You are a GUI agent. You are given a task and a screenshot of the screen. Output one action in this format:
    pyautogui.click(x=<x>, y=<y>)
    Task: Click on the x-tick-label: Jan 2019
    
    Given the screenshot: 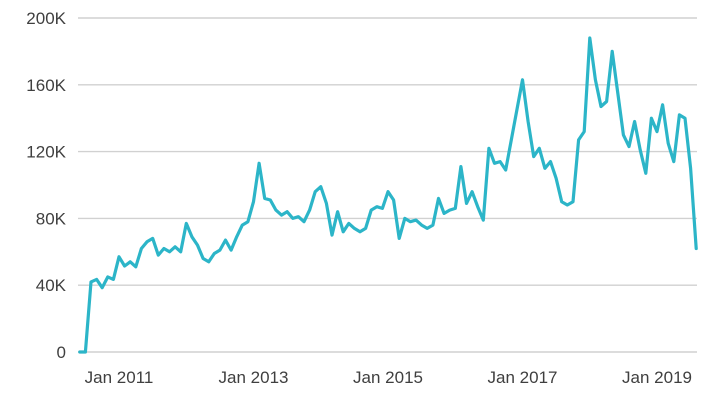 What is the action you would take?
    pyautogui.click(x=657, y=377)
    